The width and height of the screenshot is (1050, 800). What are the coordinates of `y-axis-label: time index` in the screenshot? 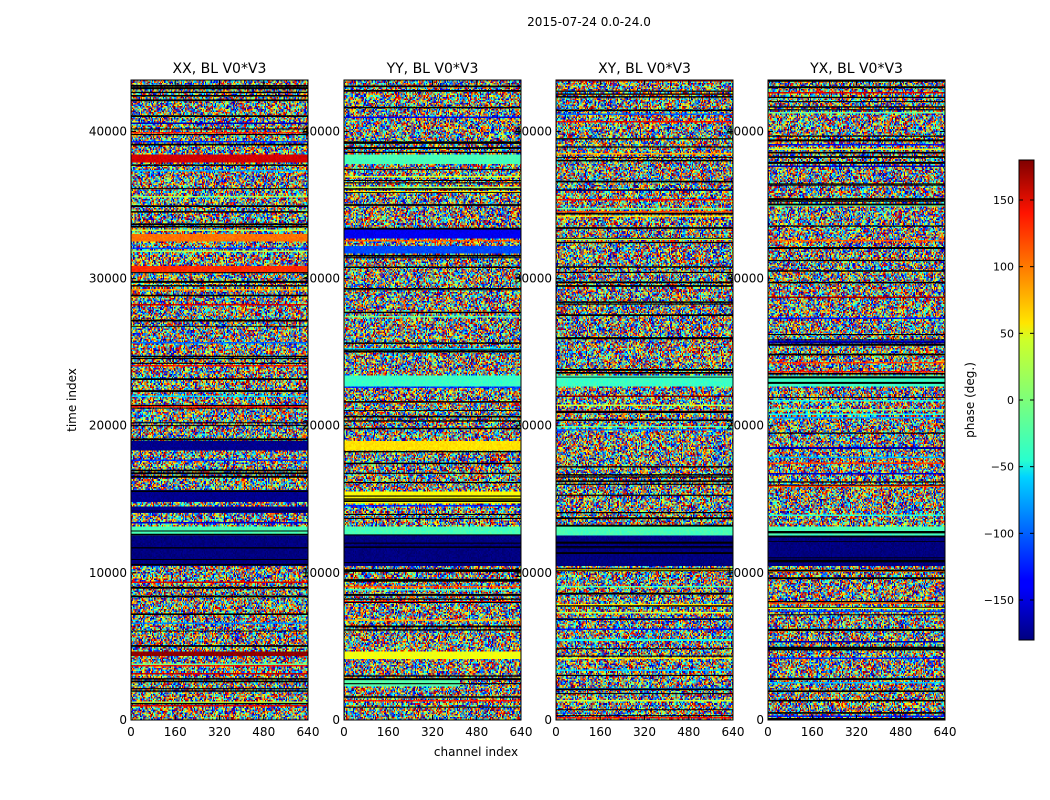 It's located at (72, 400).